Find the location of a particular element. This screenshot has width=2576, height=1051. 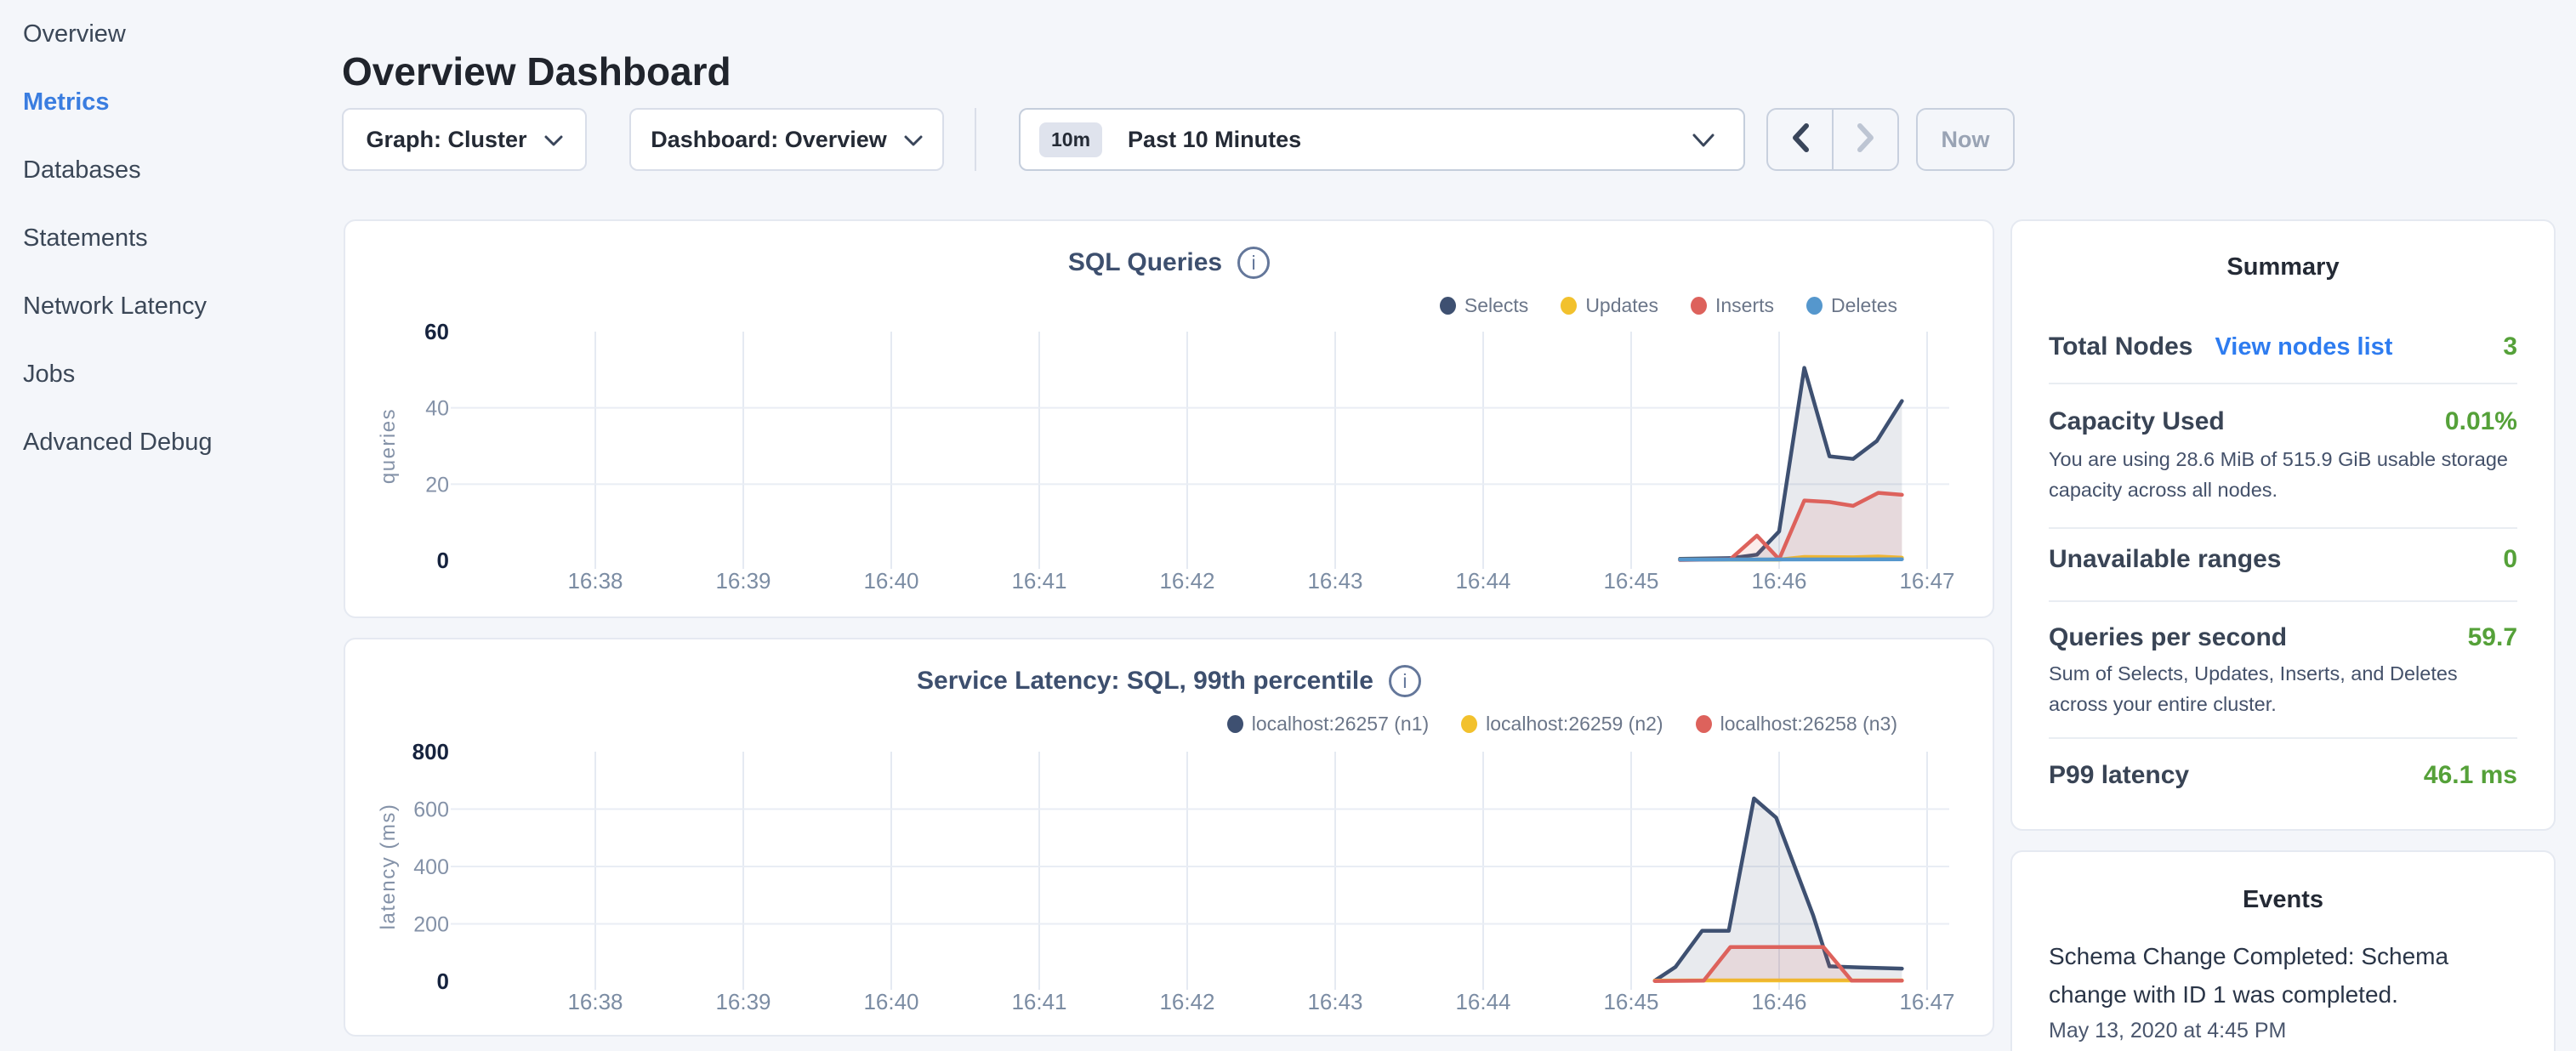

graph-source-dropdown-label: Graph: Cluster is located at coordinates (446, 139).